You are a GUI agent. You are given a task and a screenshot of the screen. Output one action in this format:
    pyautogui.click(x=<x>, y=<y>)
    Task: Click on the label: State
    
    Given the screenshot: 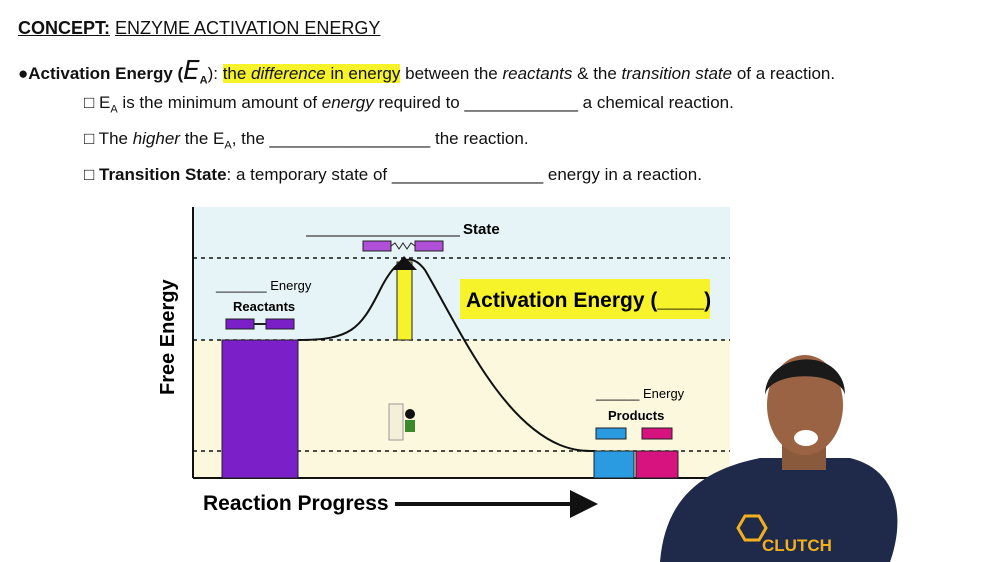 What is the action you would take?
    pyautogui.click(x=481, y=229)
    